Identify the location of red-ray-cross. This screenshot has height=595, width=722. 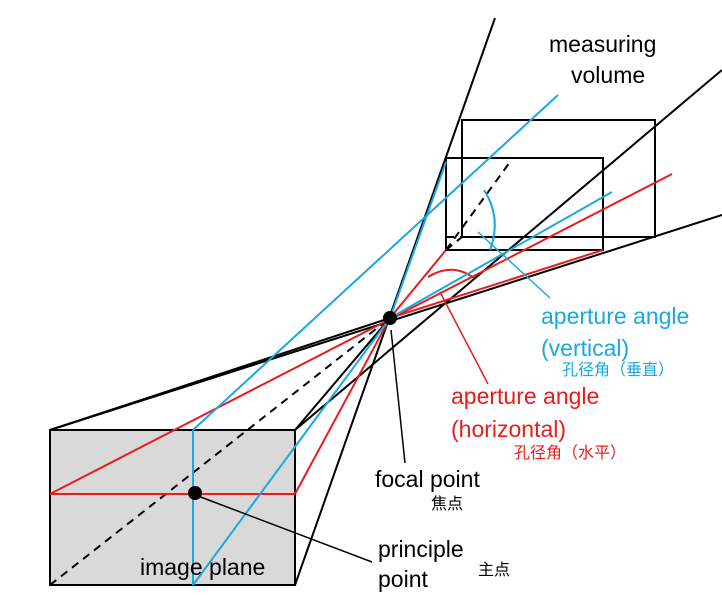
(496, 284).